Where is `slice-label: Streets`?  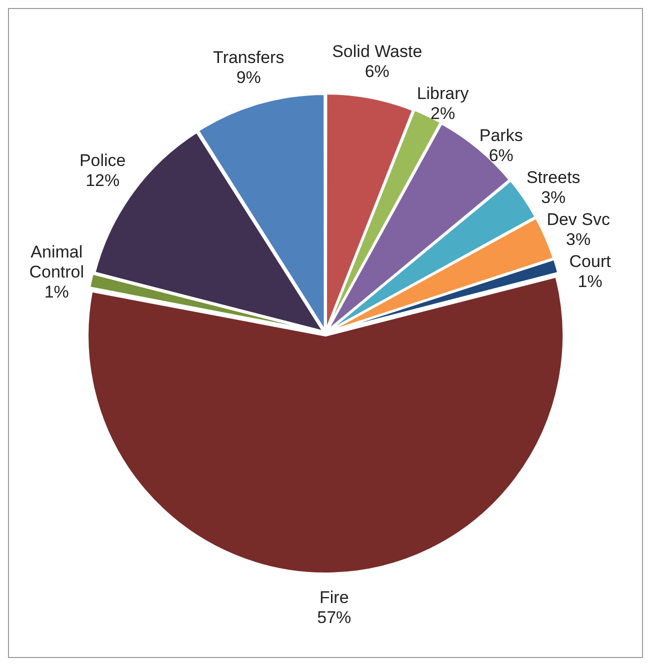
slice-label: Streets is located at coordinates (553, 178).